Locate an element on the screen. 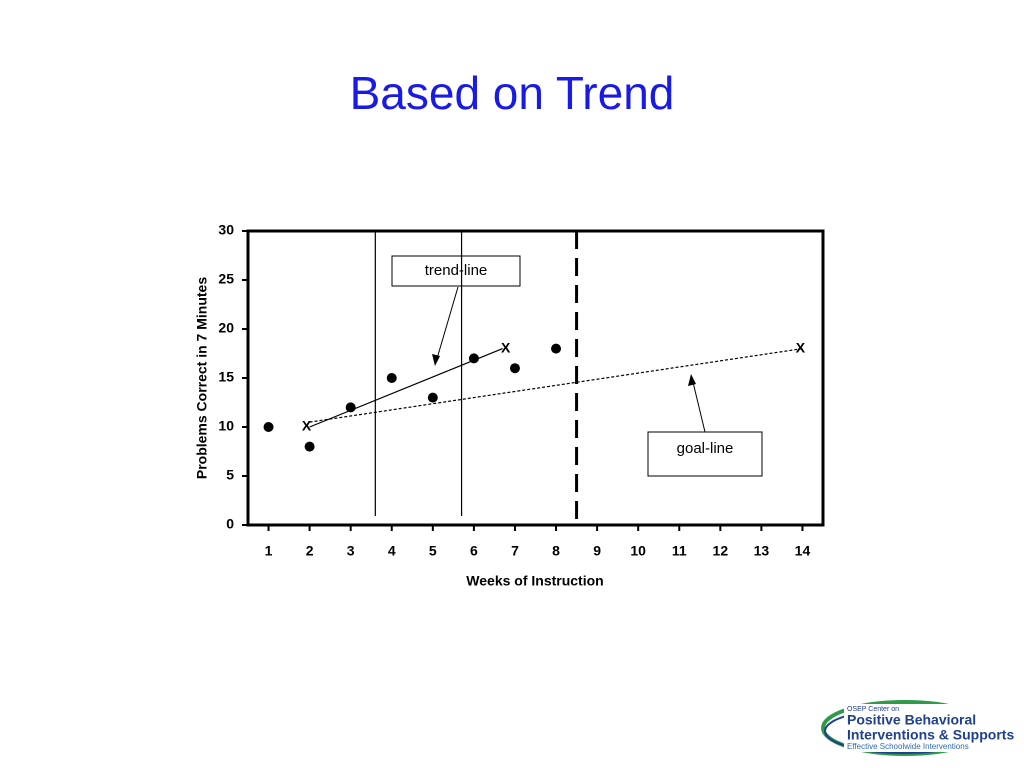 The height and width of the screenshot is (768, 1024). annotation: trend-line is located at coordinates (456, 270).